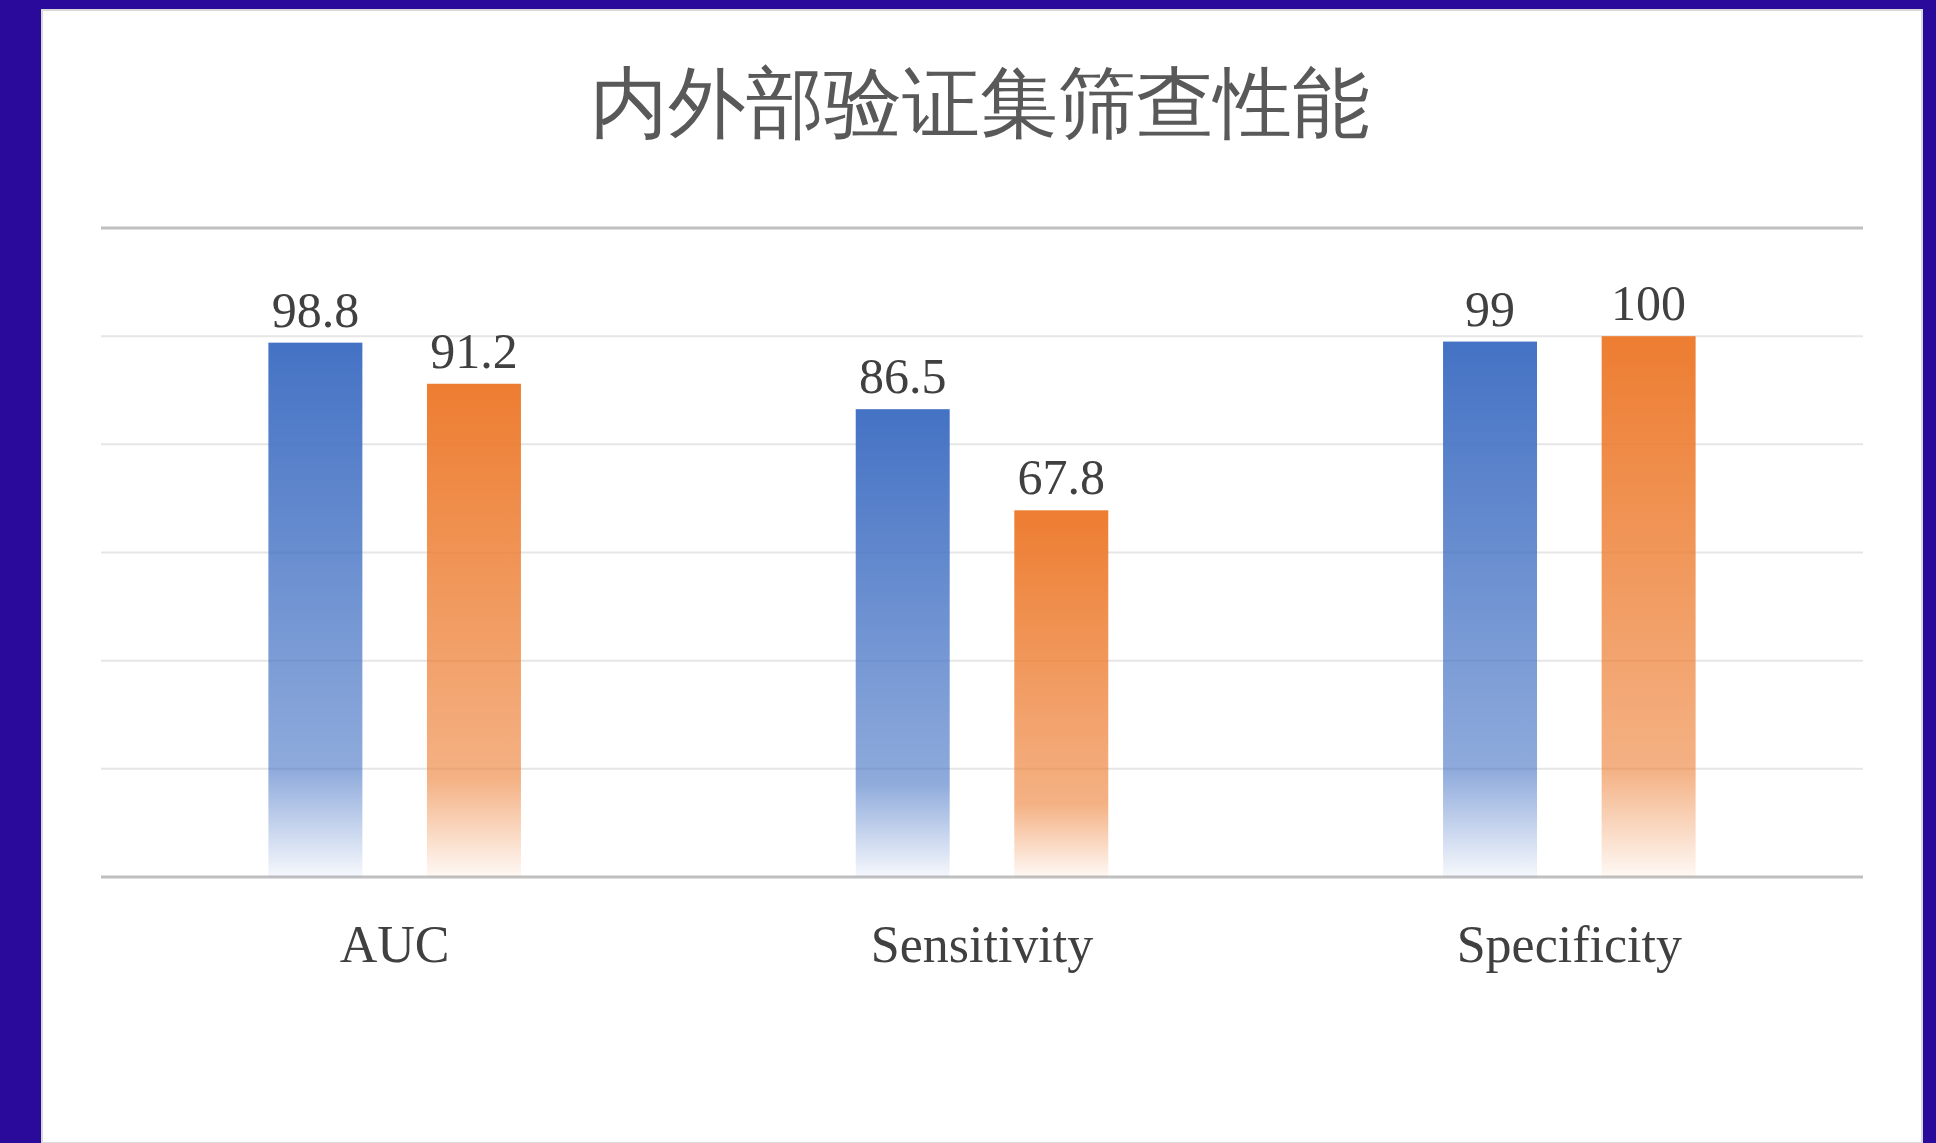  What do you see at coordinates (1649, 303) in the screenshot?
I see `data-label: 100` at bounding box center [1649, 303].